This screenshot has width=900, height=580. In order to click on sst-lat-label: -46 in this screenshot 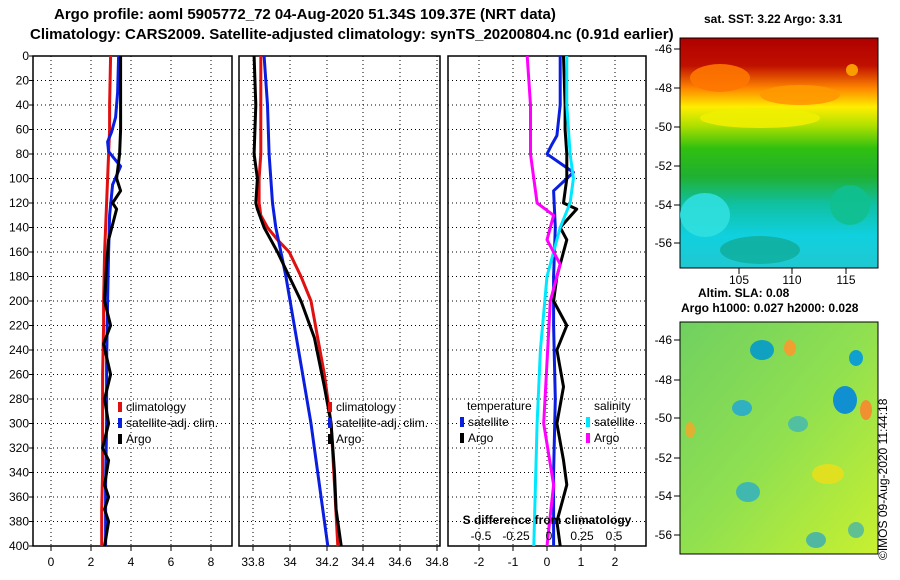, I will do `click(664, 49)`.